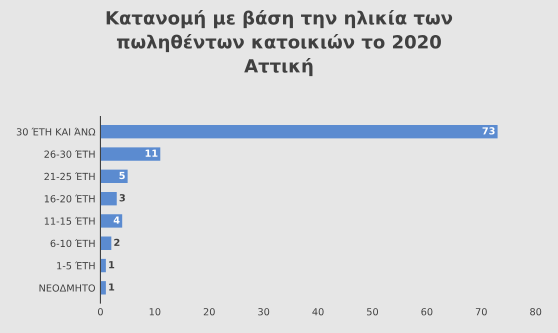 The height and width of the screenshot is (333, 558). I want to click on x-tick-label: 80, so click(536, 312).